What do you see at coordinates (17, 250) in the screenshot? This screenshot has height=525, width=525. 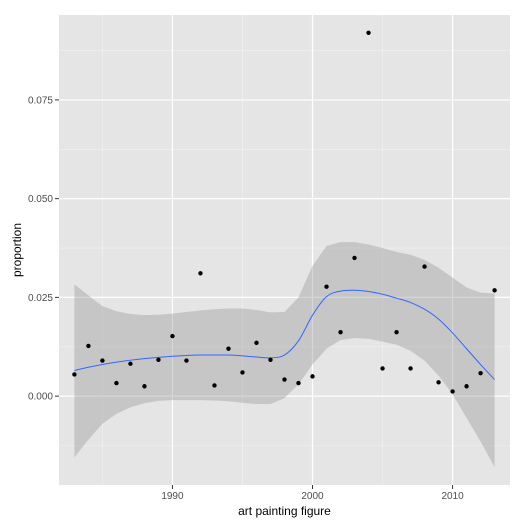 I see `y-axis-title: proportion` at bounding box center [17, 250].